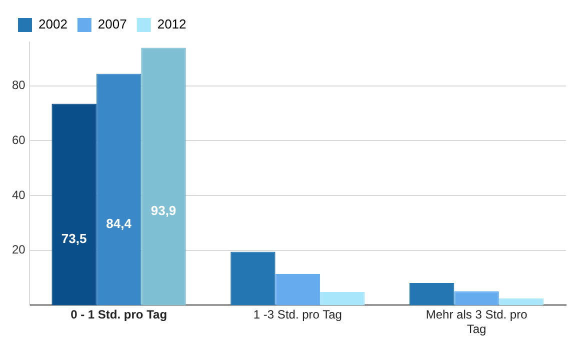  What do you see at coordinates (119, 224) in the screenshot?
I see `data-label: 84,4` at bounding box center [119, 224].